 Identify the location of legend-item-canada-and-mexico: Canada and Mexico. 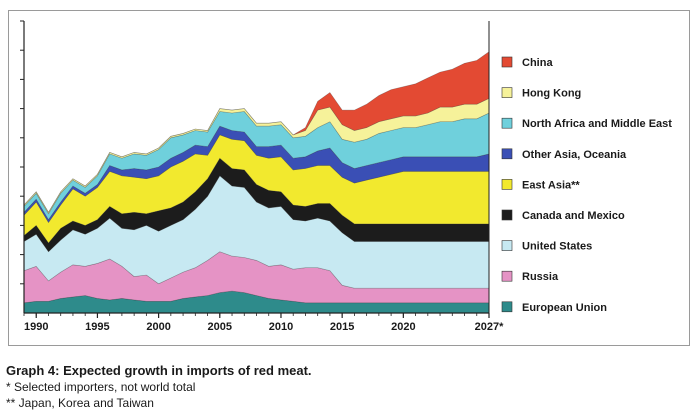
(563, 215).